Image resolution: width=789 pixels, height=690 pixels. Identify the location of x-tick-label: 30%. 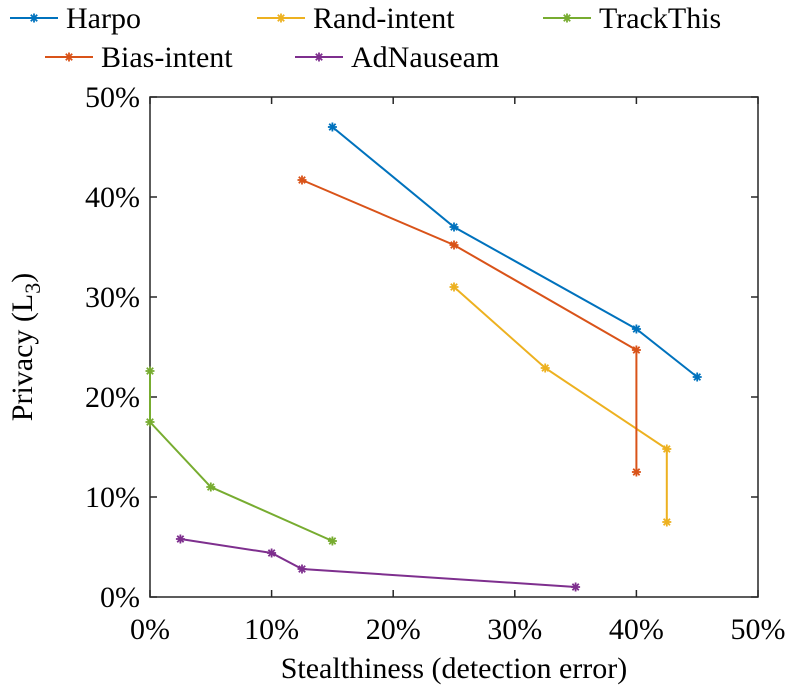
(514, 629).